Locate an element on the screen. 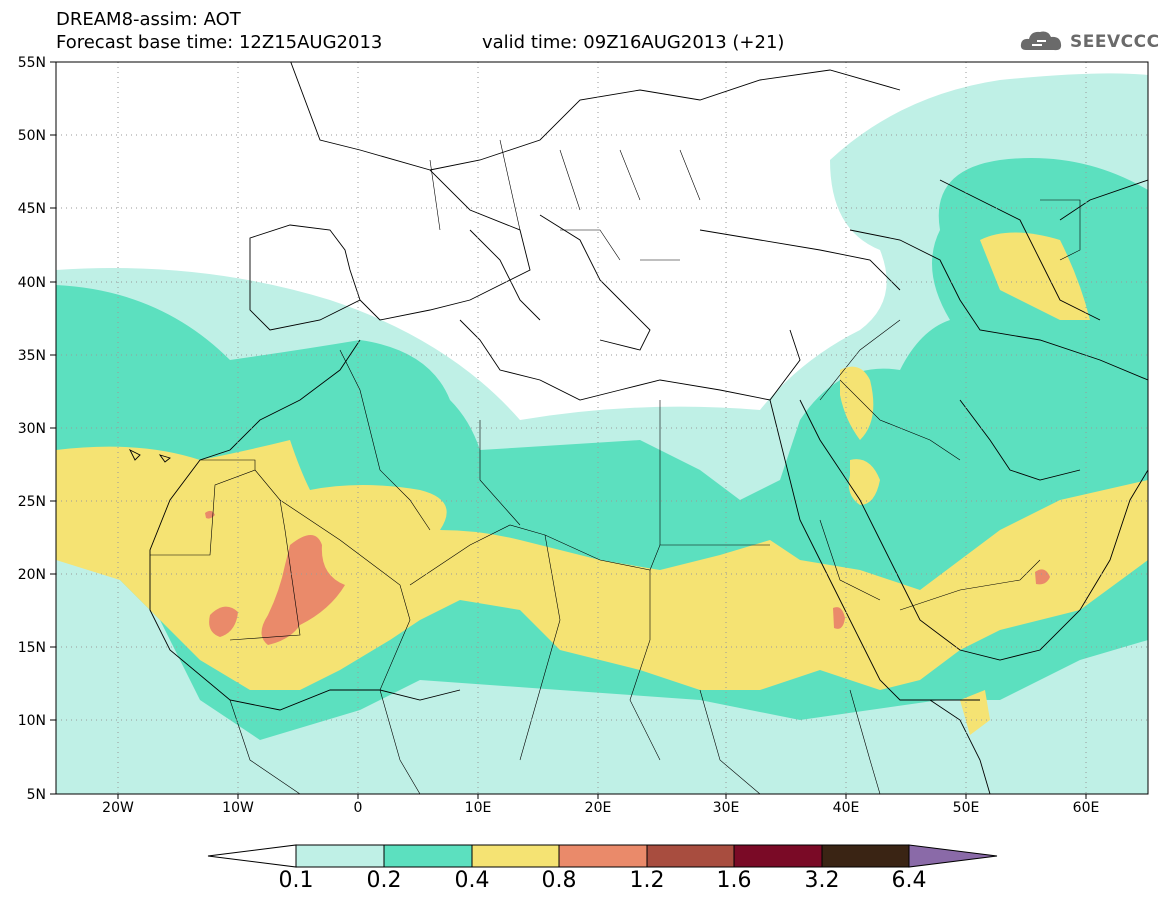 This screenshot has width=1165, height=905. lat-label: 40N is located at coordinates (32, 283).